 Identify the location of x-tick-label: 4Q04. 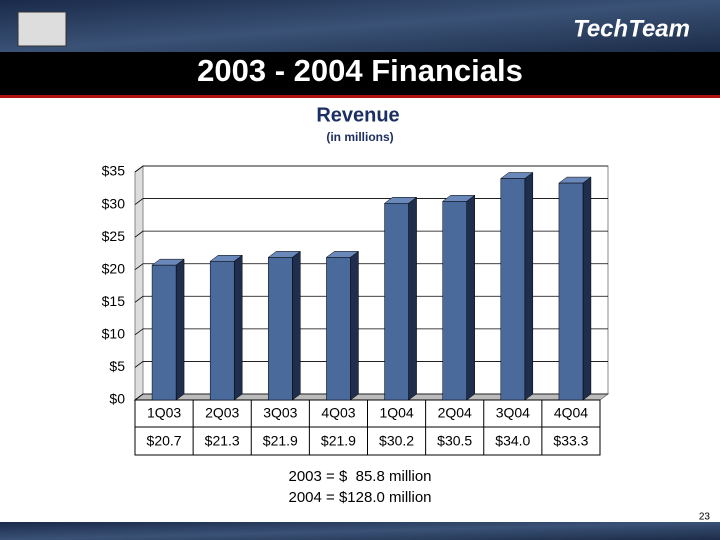
(571, 413).